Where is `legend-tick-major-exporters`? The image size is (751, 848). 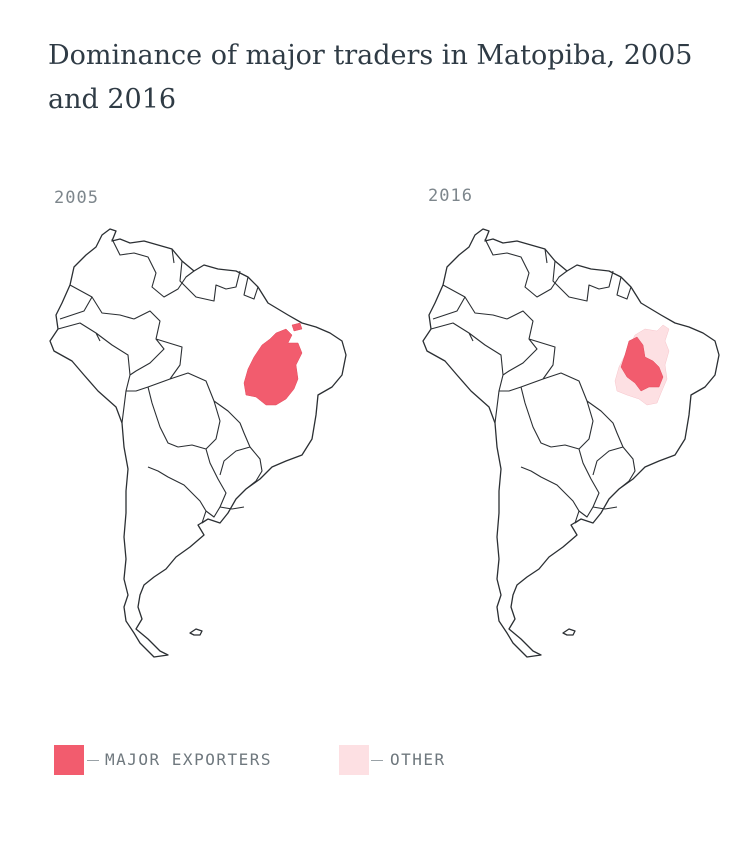 legend-tick-major-exporters is located at coordinates (93, 760).